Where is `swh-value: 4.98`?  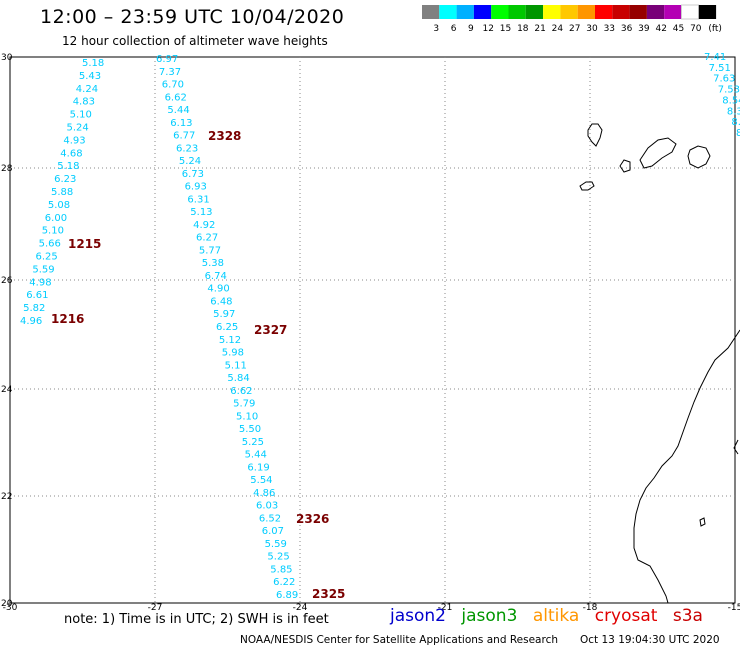 swh-value: 4.98 is located at coordinates (40, 282).